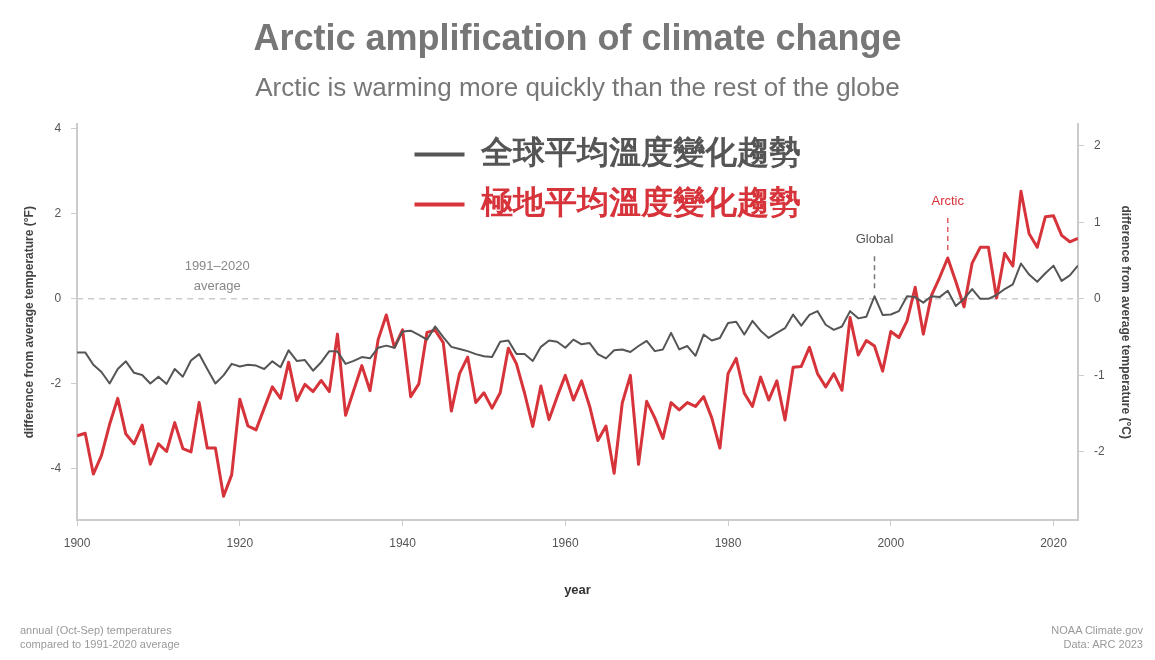 Image resolution: width=1155 pixels, height=660 pixels. I want to click on y2-tick-label: -1, so click(1099, 374).